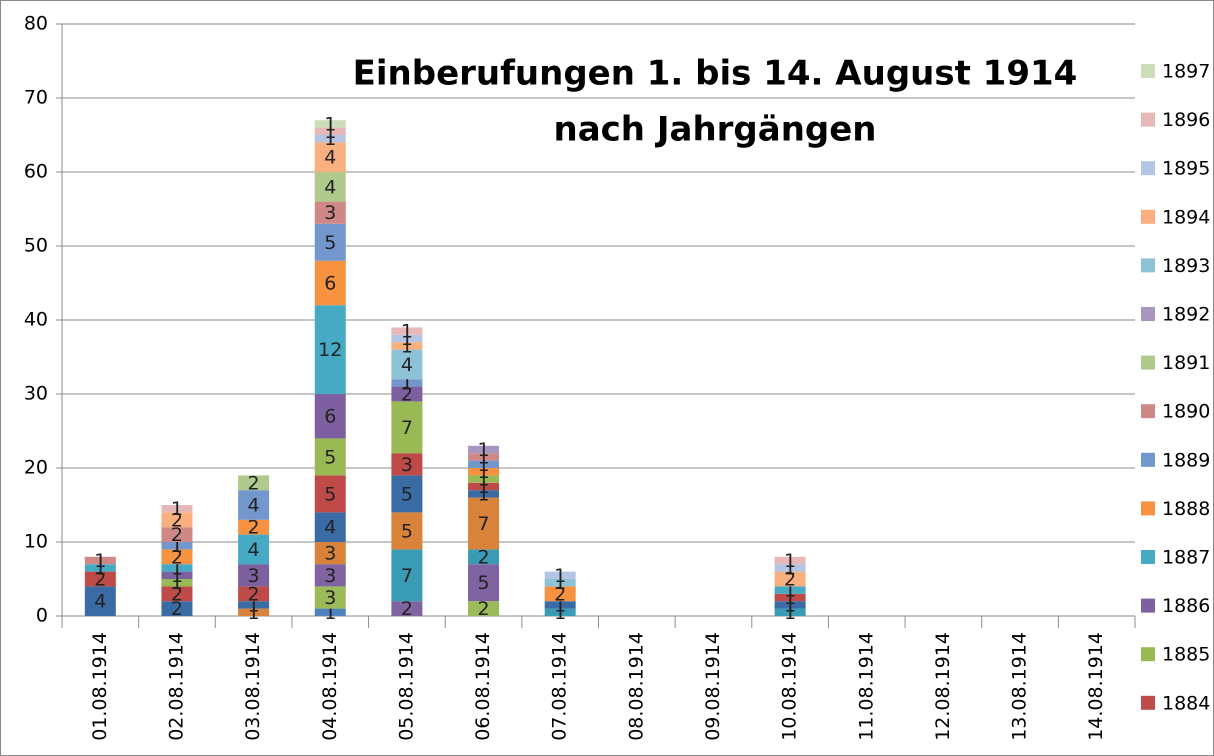 This screenshot has width=1214, height=756. Describe the element at coordinates (866, 686) in the screenshot. I see `x-tick-label: 11.08.1914` at that location.